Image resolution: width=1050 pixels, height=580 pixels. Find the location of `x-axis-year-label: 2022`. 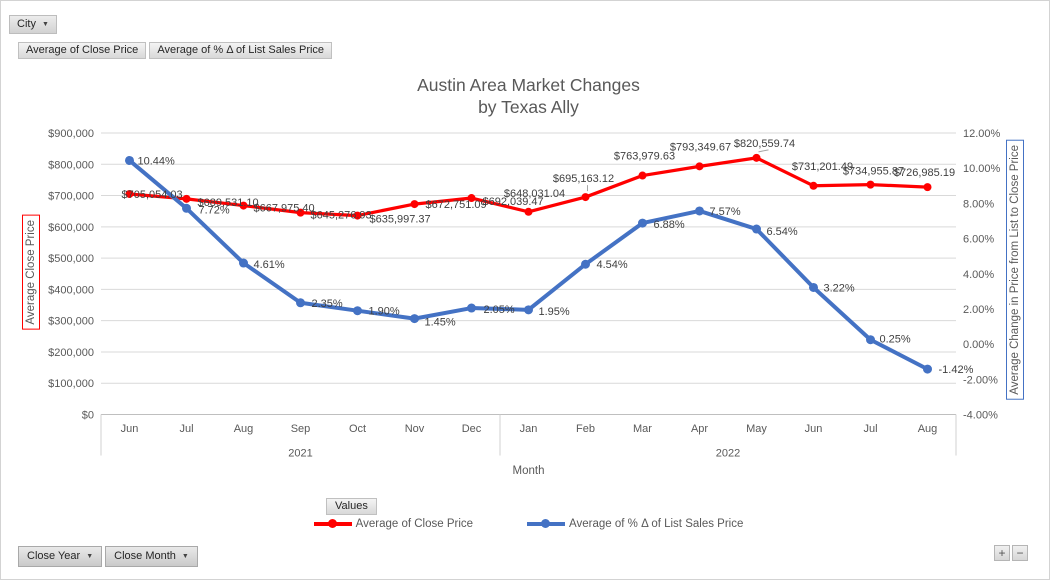

x-axis-year-label: 2022 is located at coordinates (728, 454).